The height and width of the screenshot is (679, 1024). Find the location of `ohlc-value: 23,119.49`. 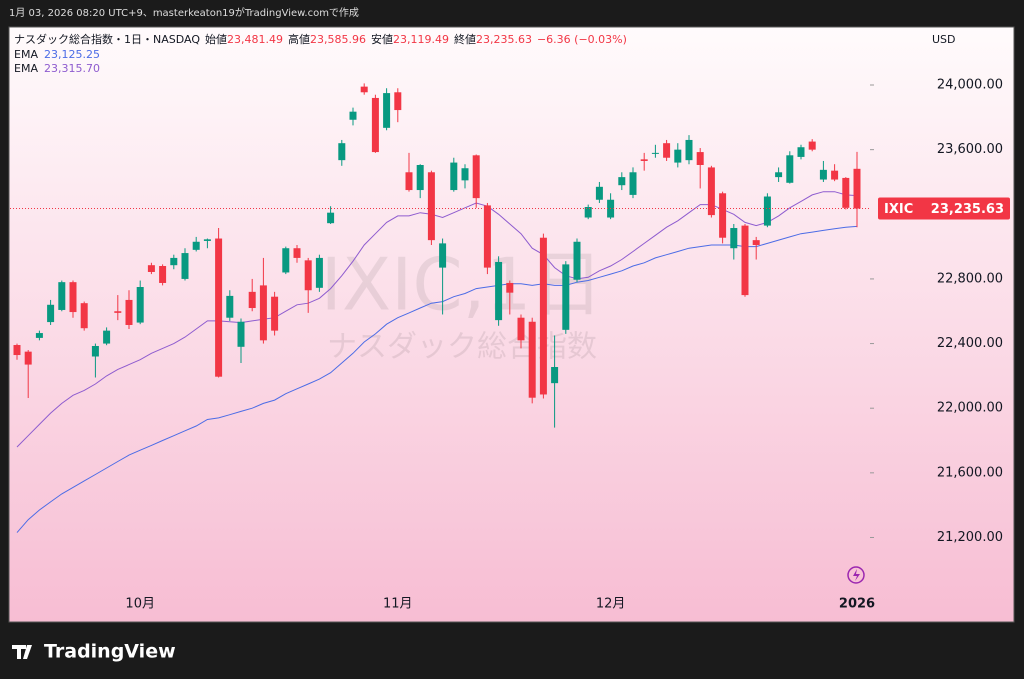

ohlc-value: 23,119.49 is located at coordinates (421, 39).